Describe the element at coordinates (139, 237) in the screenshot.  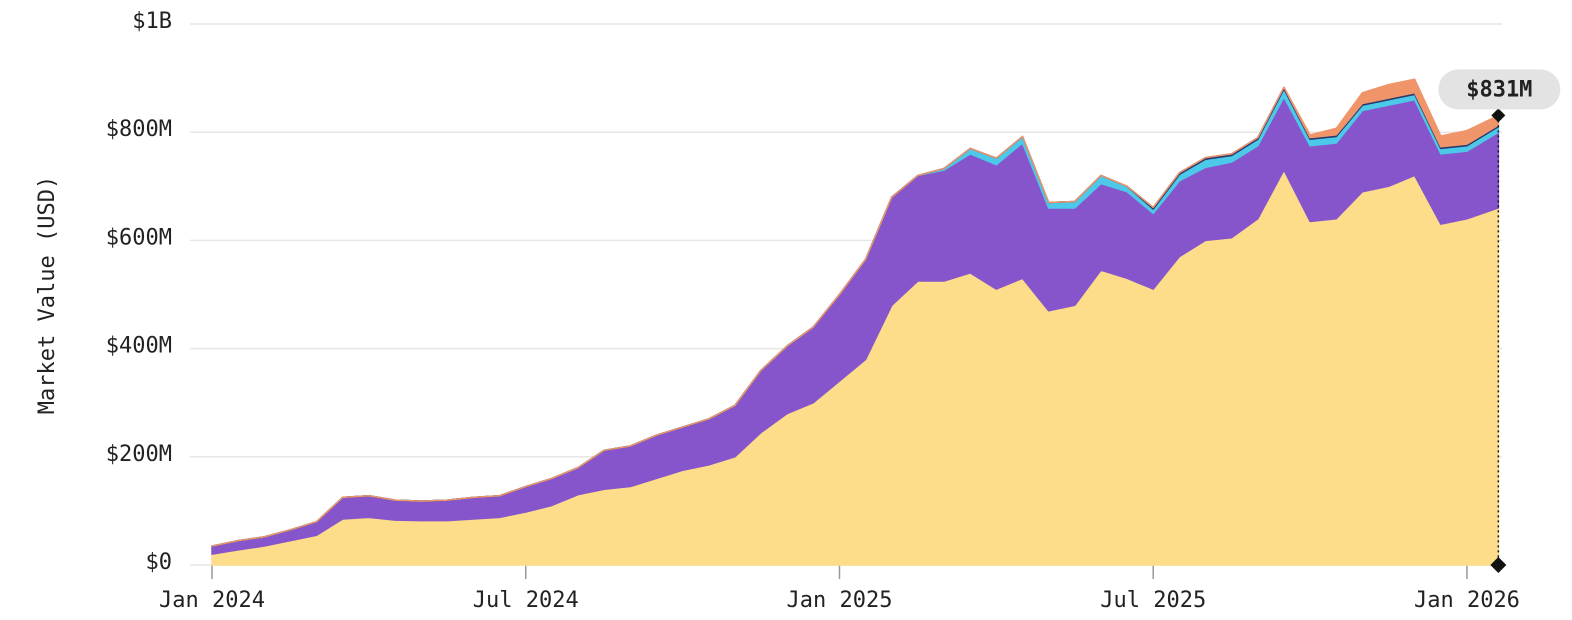
I see `y-tick-label: $600M` at that location.